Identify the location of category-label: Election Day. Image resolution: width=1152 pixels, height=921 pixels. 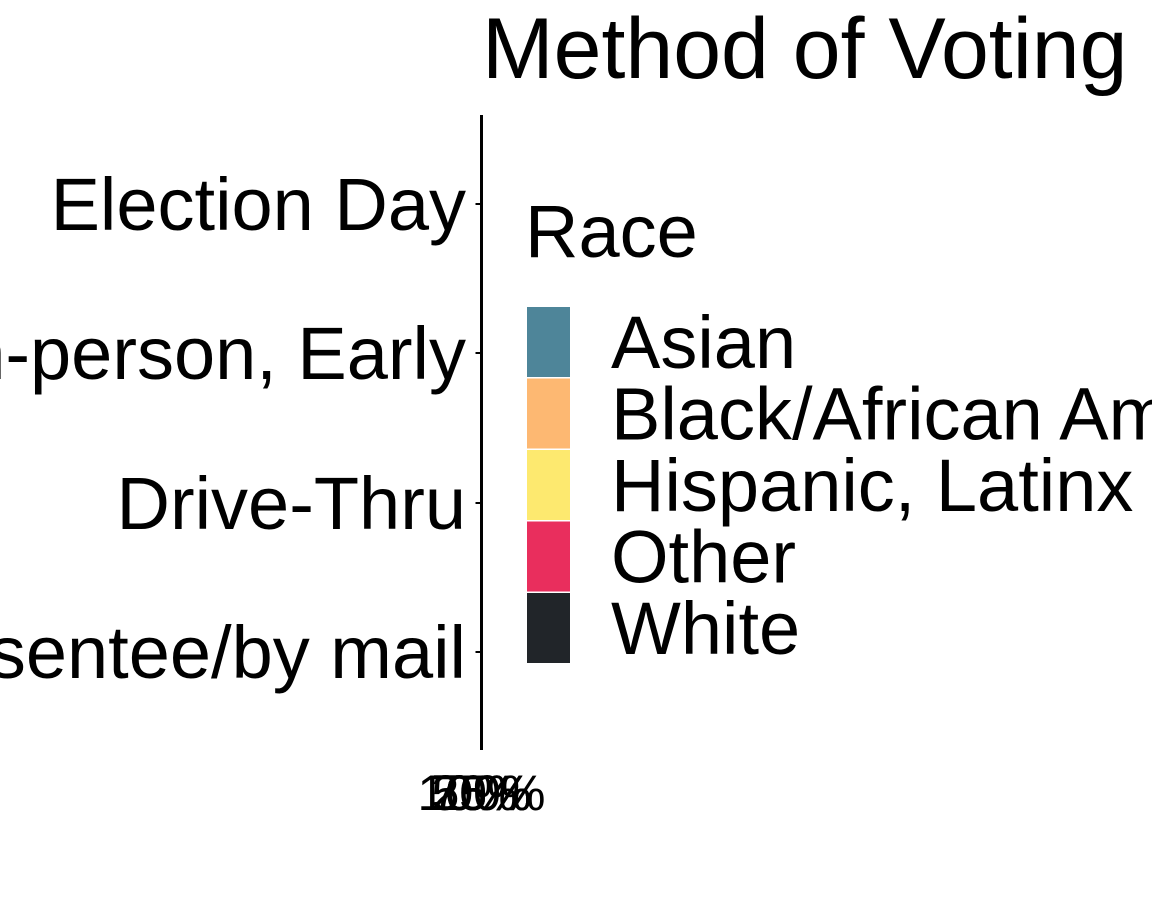
(258, 204).